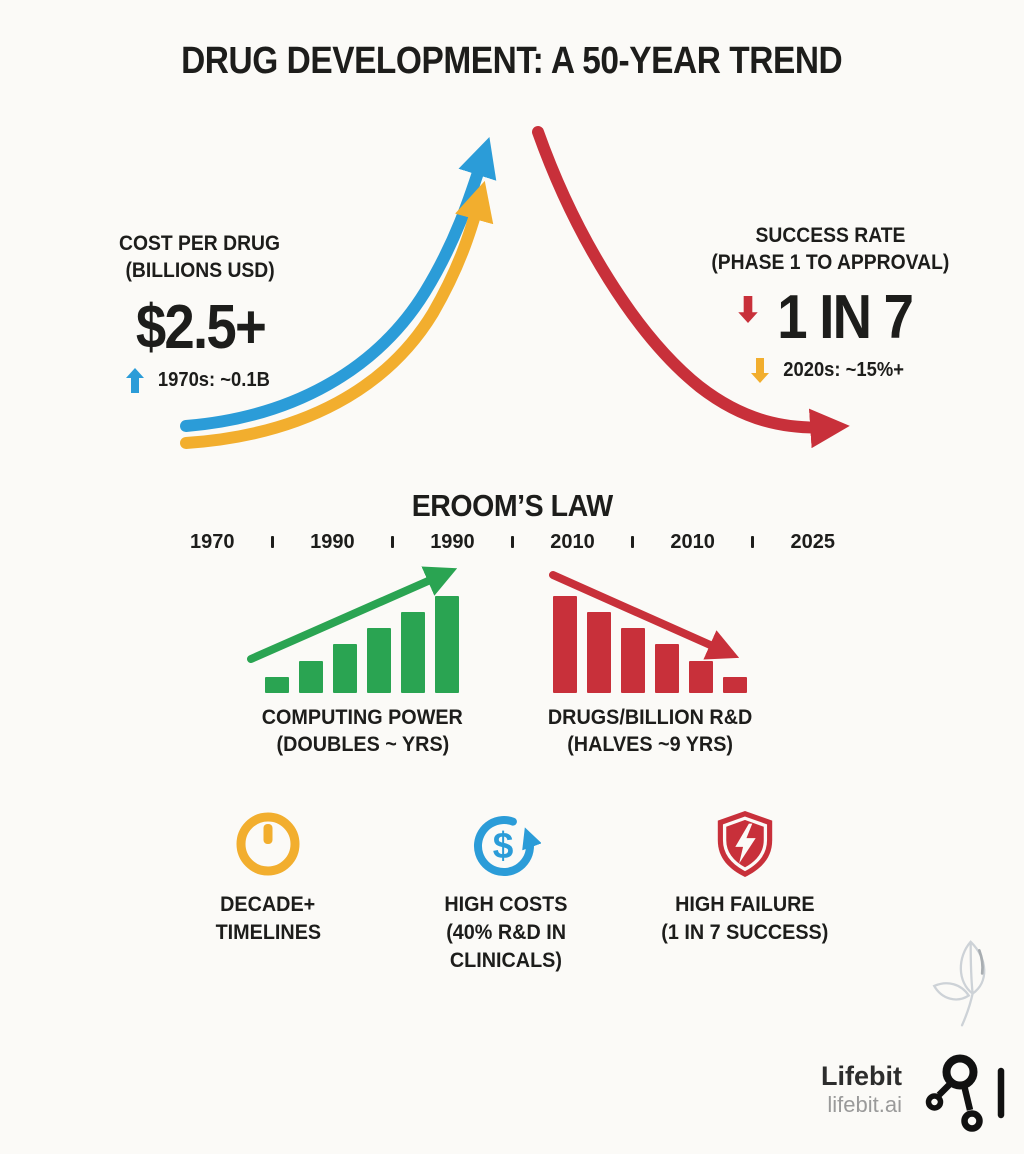  Describe the element at coordinates (134, 380) in the screenshot. I see `arrow-up-icon` at that location.